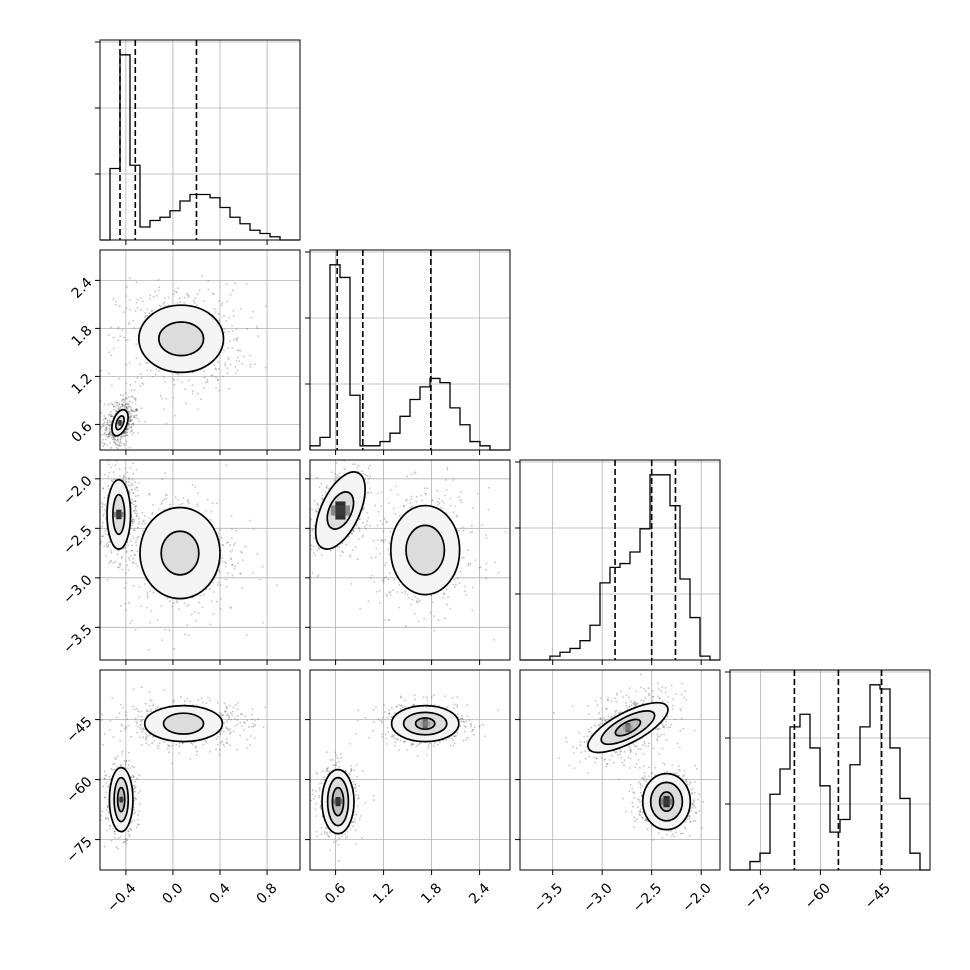 This screenshot has height=970, width=970. I want to click on density-content, so click(183, 362).